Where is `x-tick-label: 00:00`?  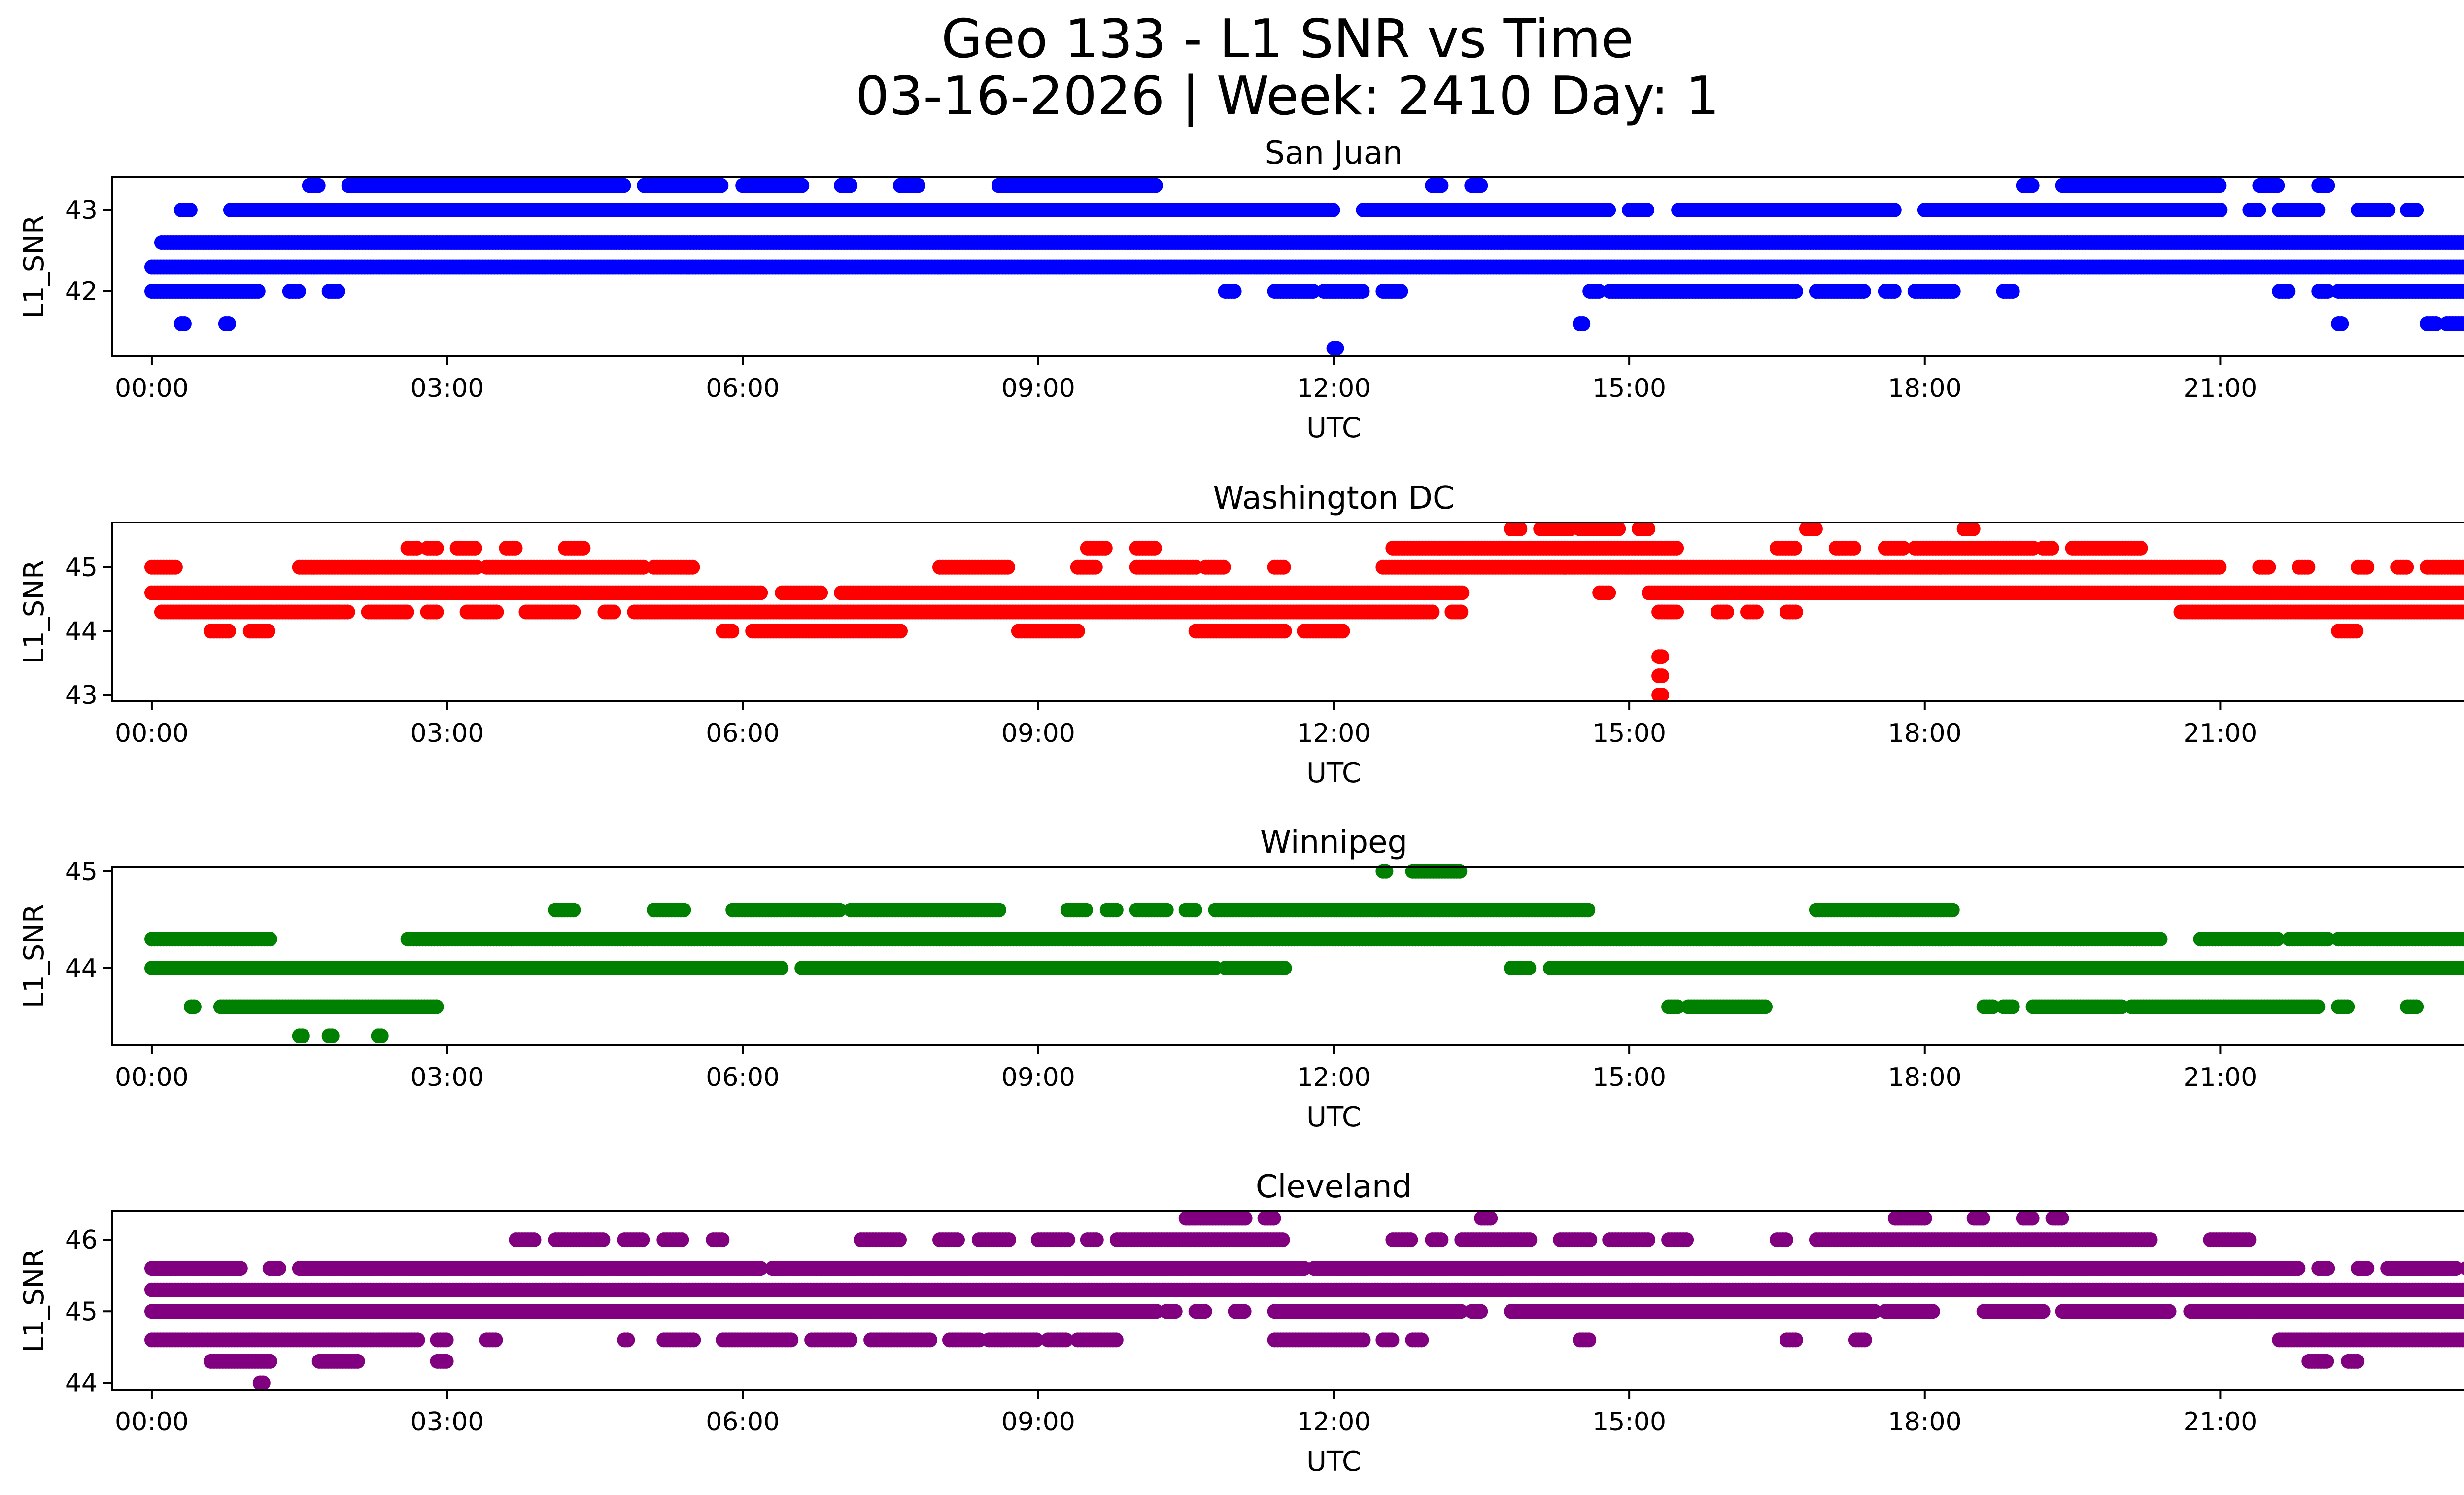
x-tick-label: 00:00 is located at coordinates (152, 388).